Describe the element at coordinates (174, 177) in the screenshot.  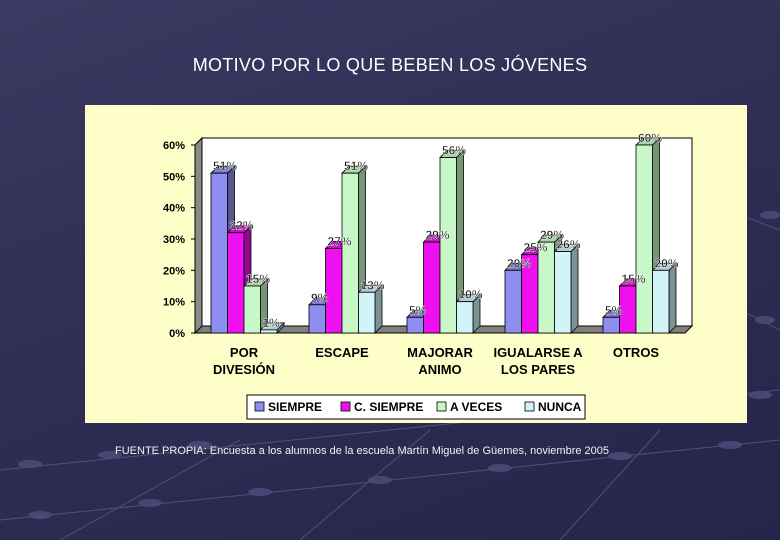
I see `y-tick-label: 50%` at that location.